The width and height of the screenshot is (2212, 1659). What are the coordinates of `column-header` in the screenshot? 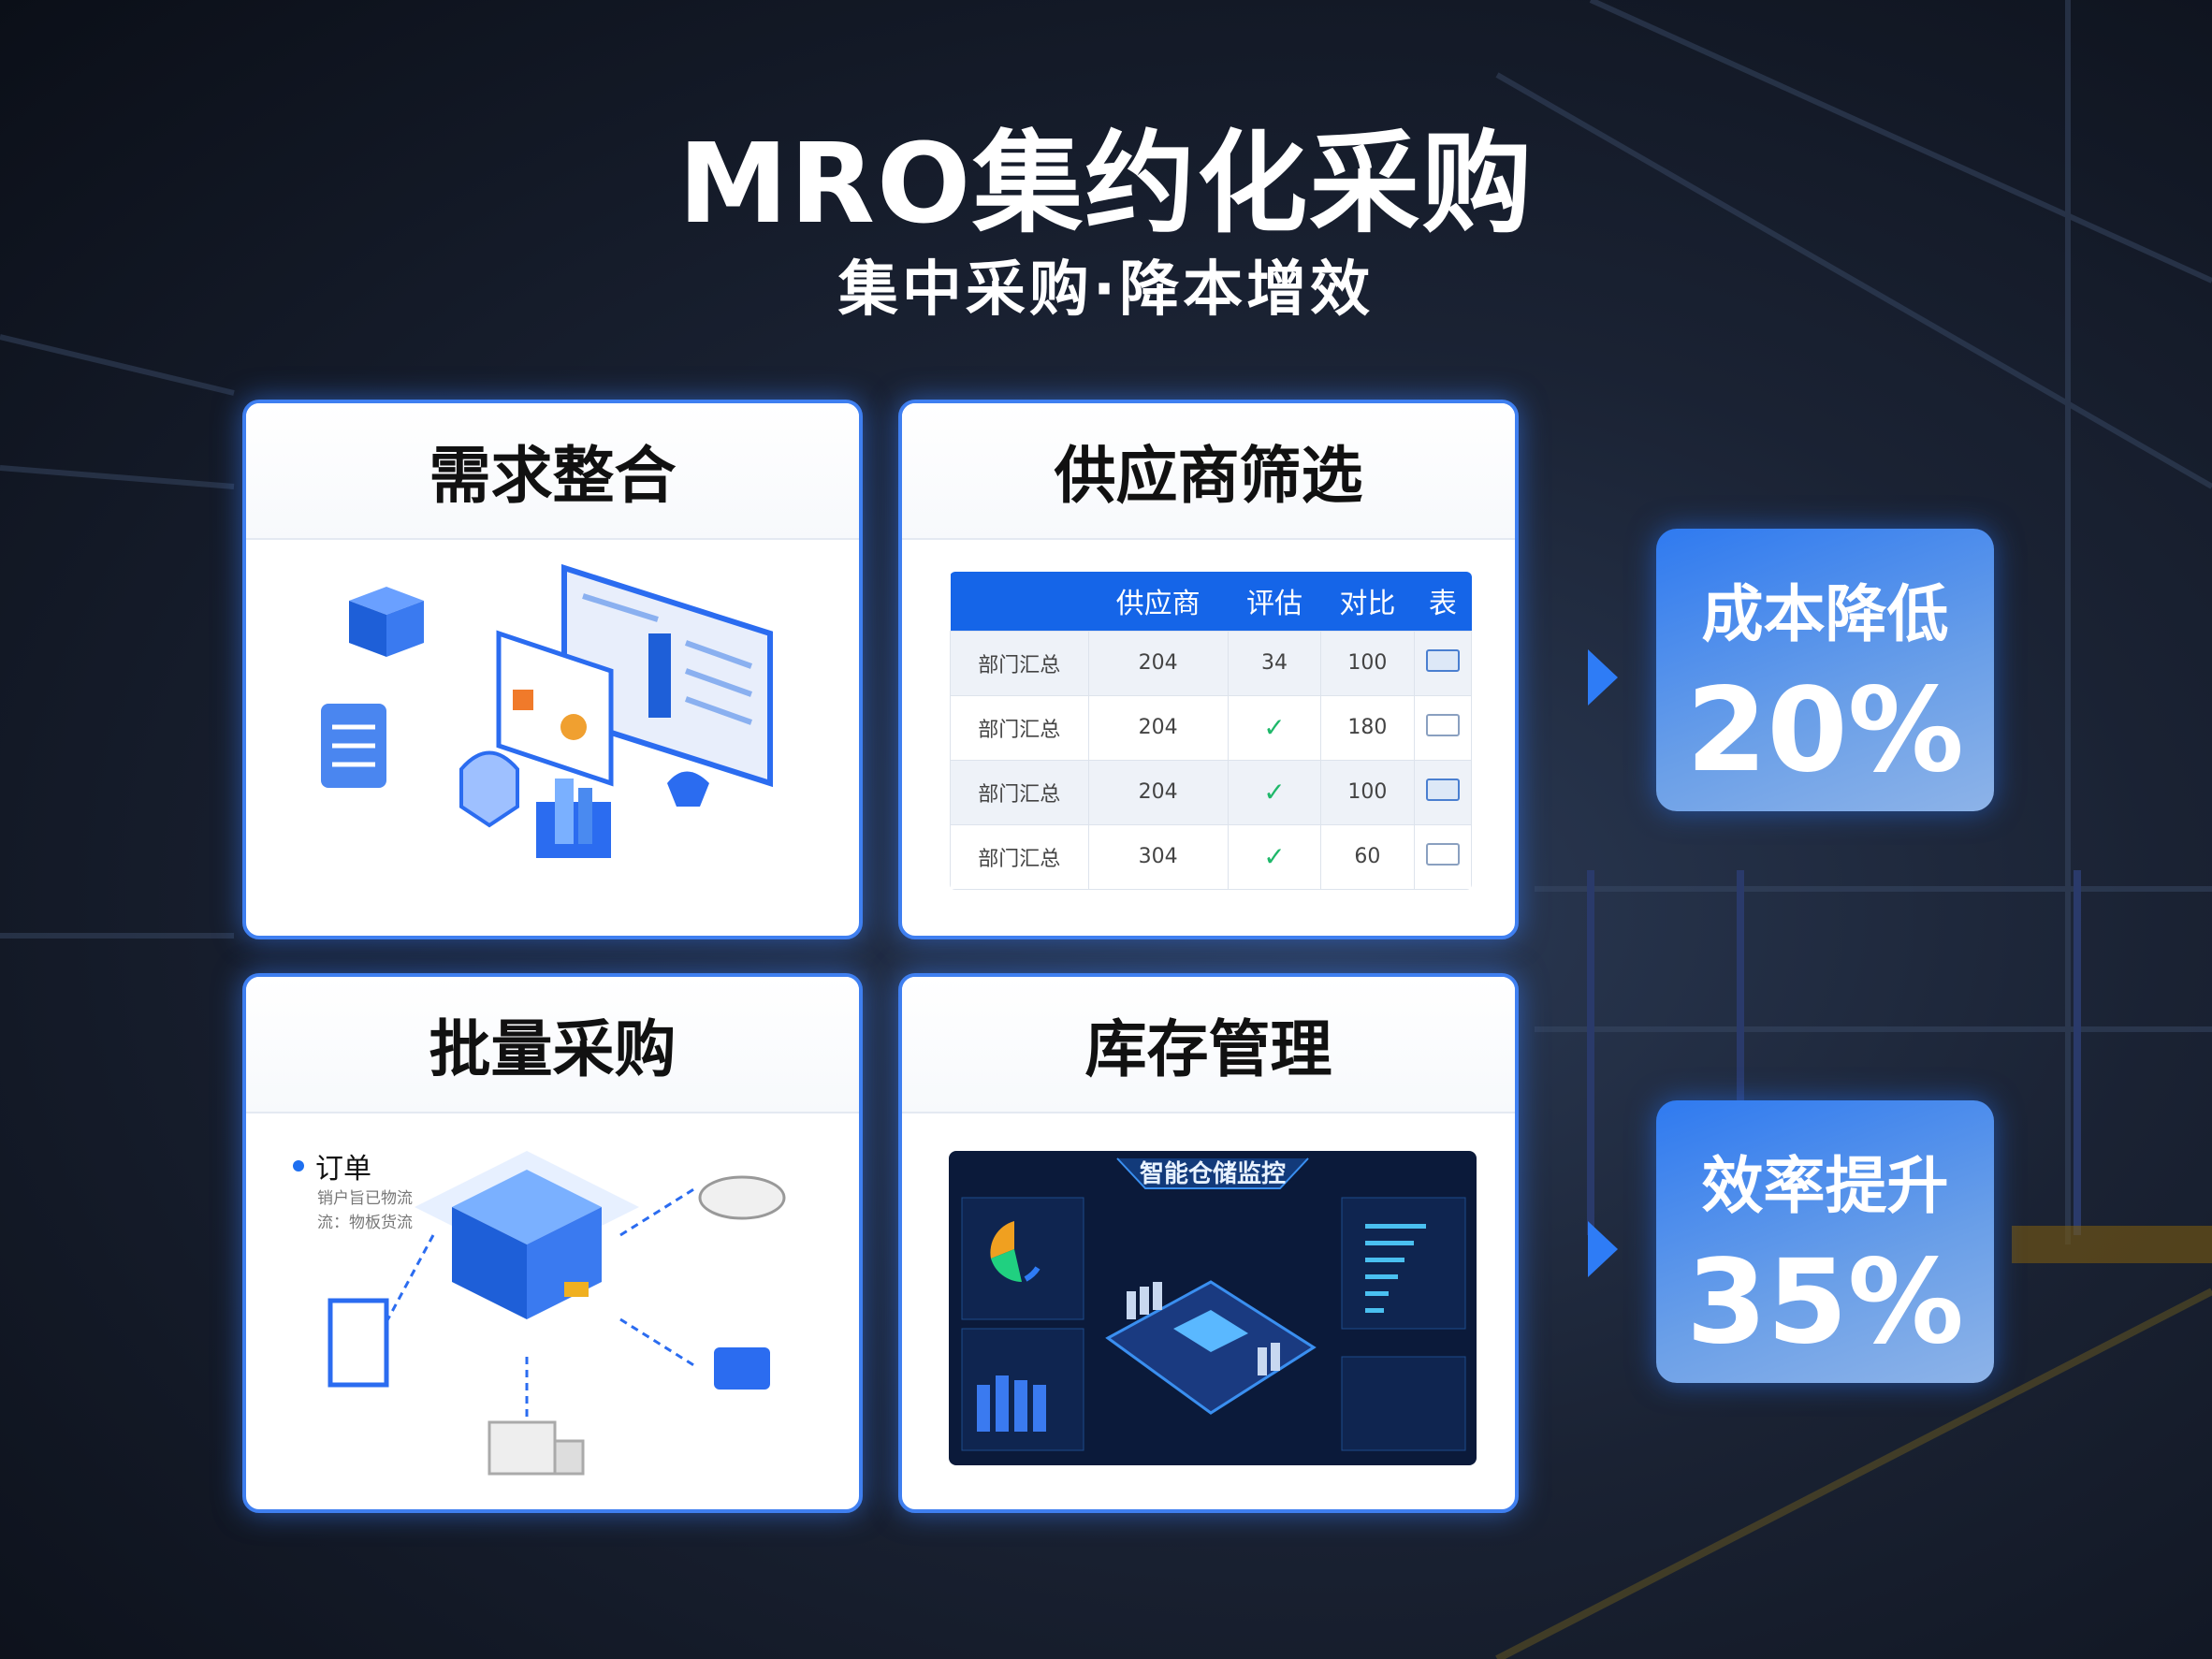 It's located at (1020, 601).